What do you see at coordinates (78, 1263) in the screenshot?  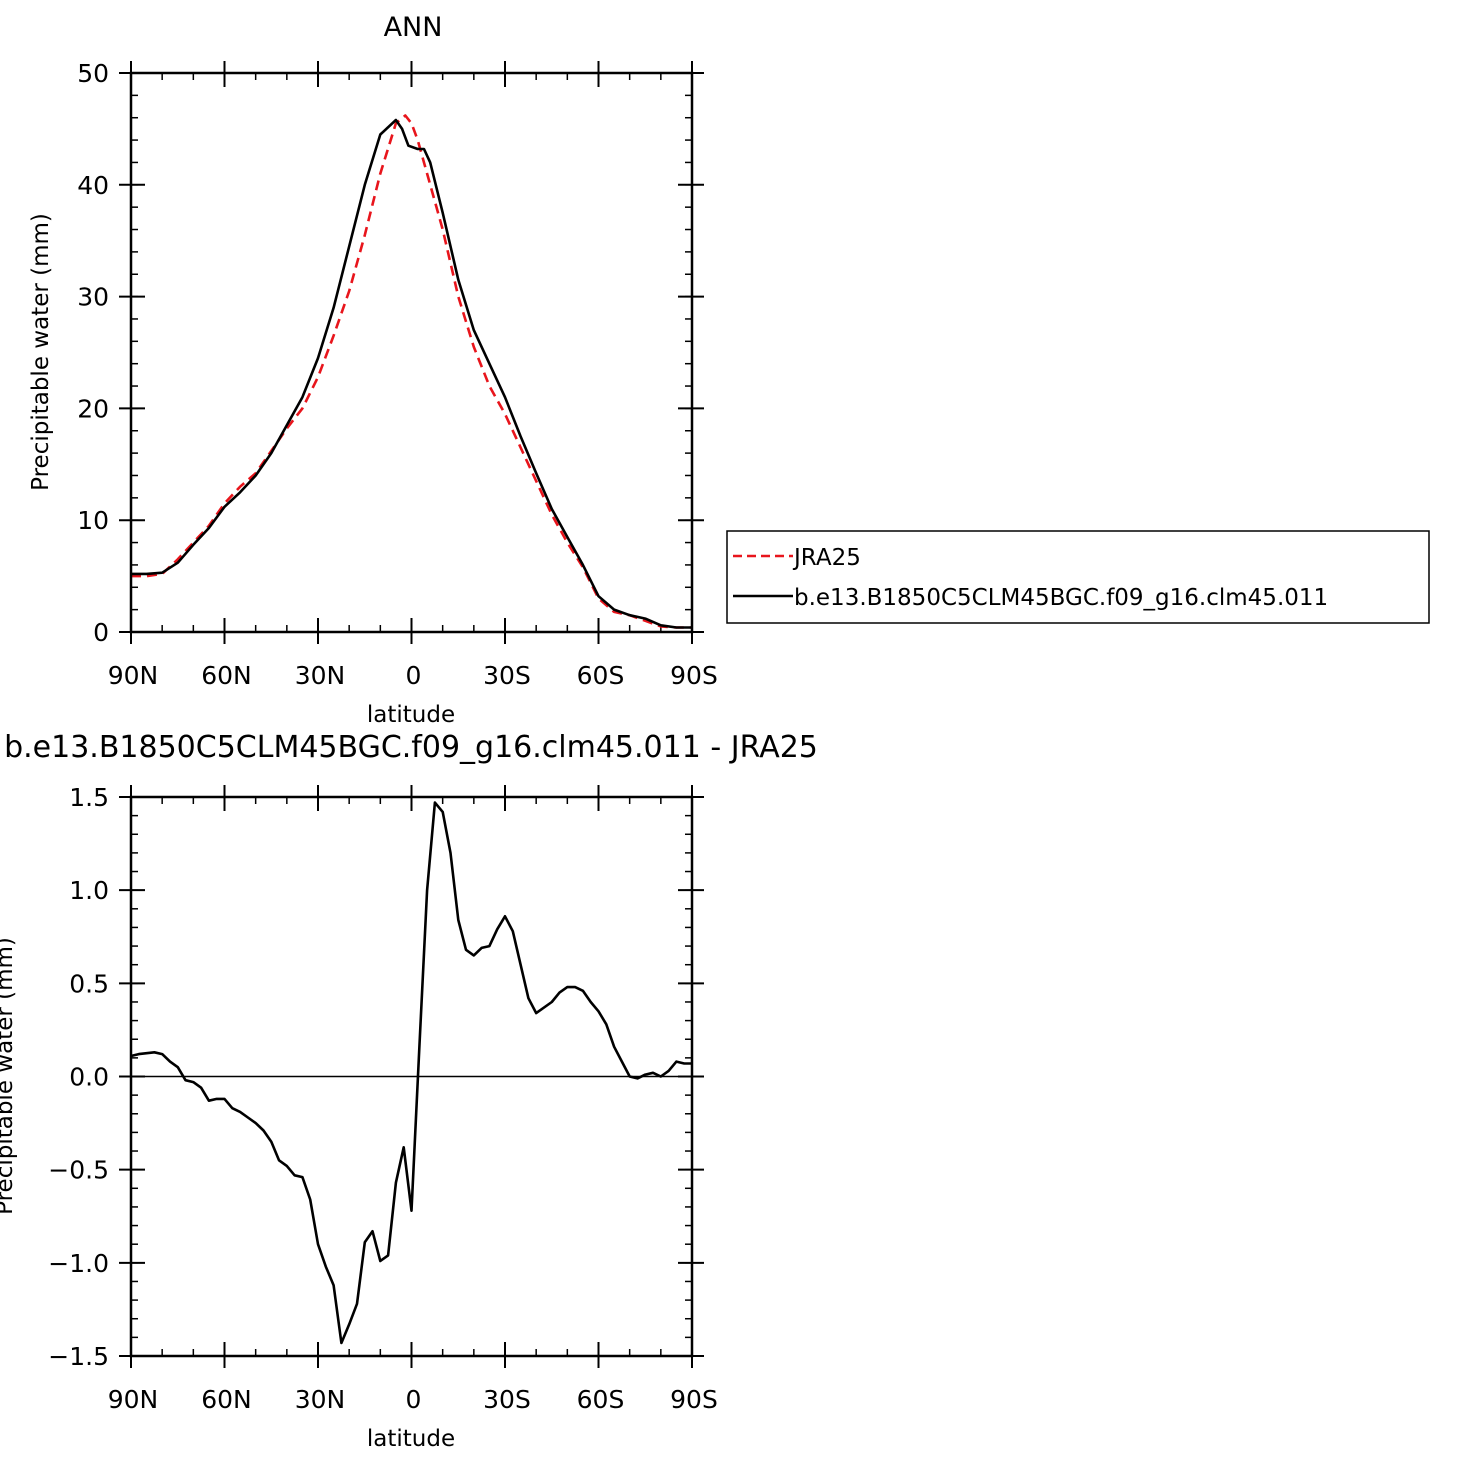 I see `bottom-y-tick-label: −1.0` at bounding box center [78, 1263].